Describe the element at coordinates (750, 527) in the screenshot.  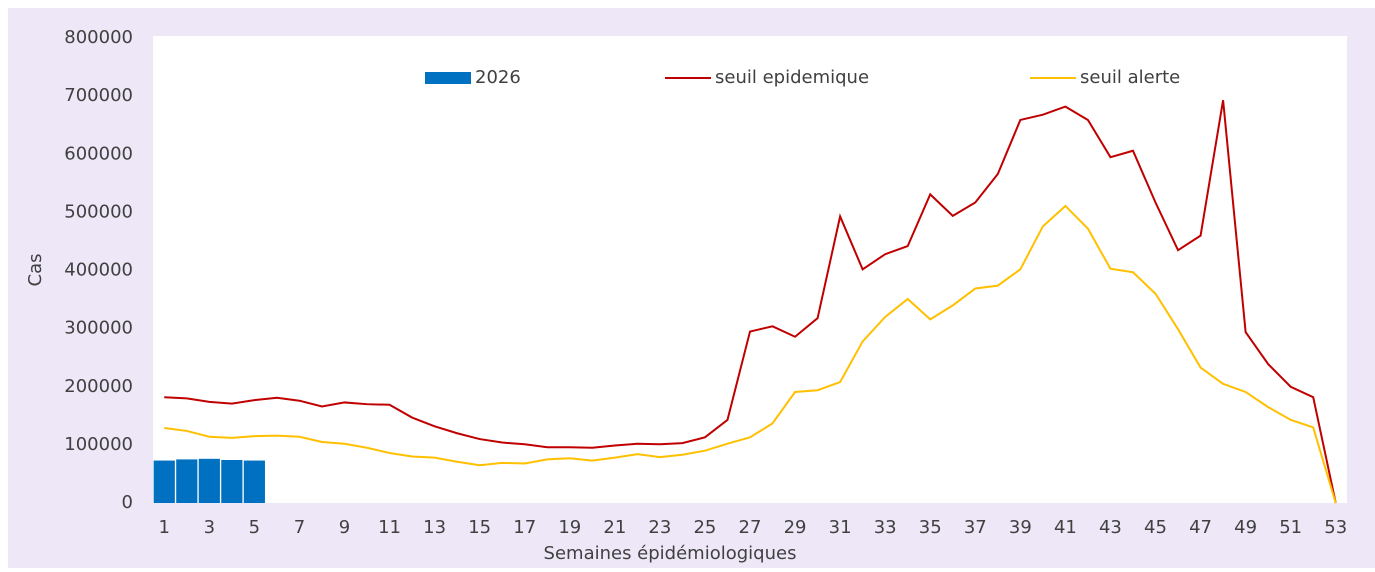
I see `x-tick-label: 27` at that location.